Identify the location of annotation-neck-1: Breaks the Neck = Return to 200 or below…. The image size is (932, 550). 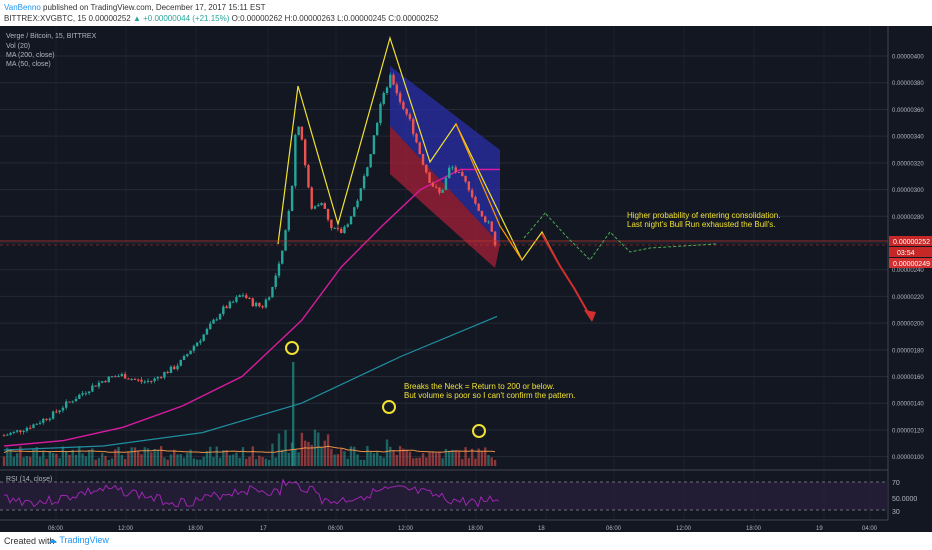
(479, 386).